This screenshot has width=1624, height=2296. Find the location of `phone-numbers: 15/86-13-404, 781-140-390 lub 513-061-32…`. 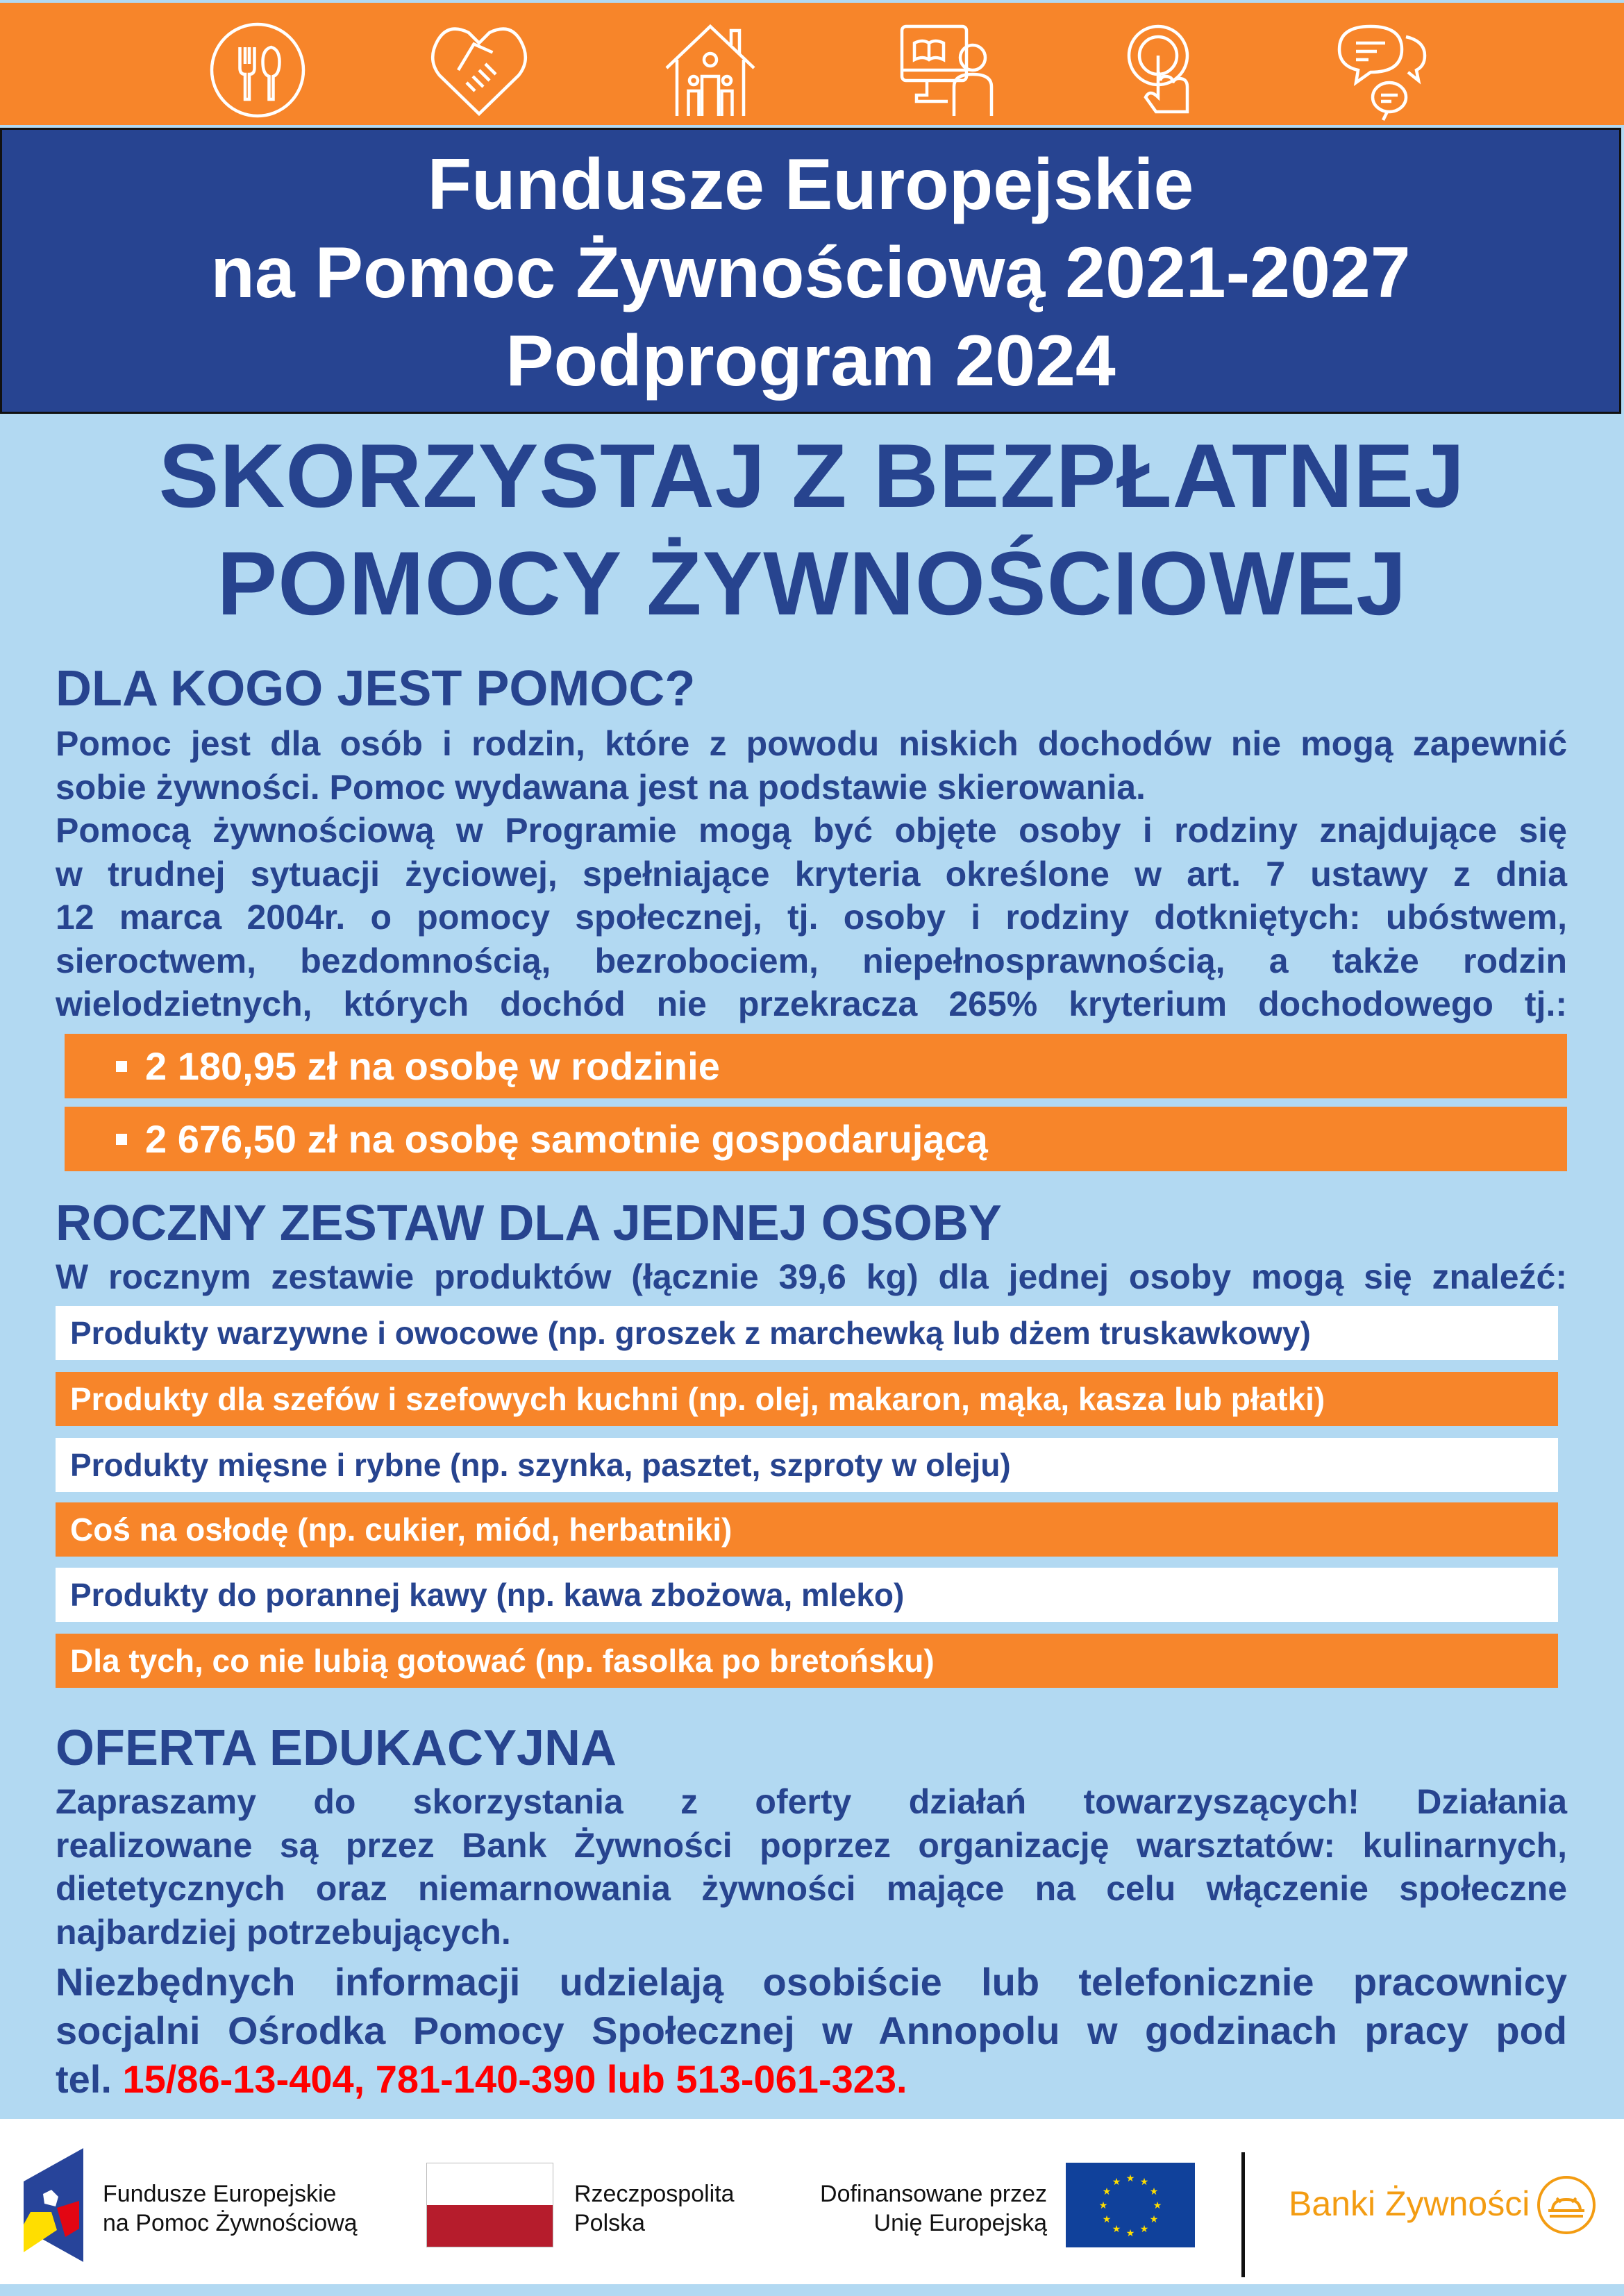

phone-numbers: 15/86-13-404, 781-140-390 lub 513-061-32… is located at coordinates (515, 2079).